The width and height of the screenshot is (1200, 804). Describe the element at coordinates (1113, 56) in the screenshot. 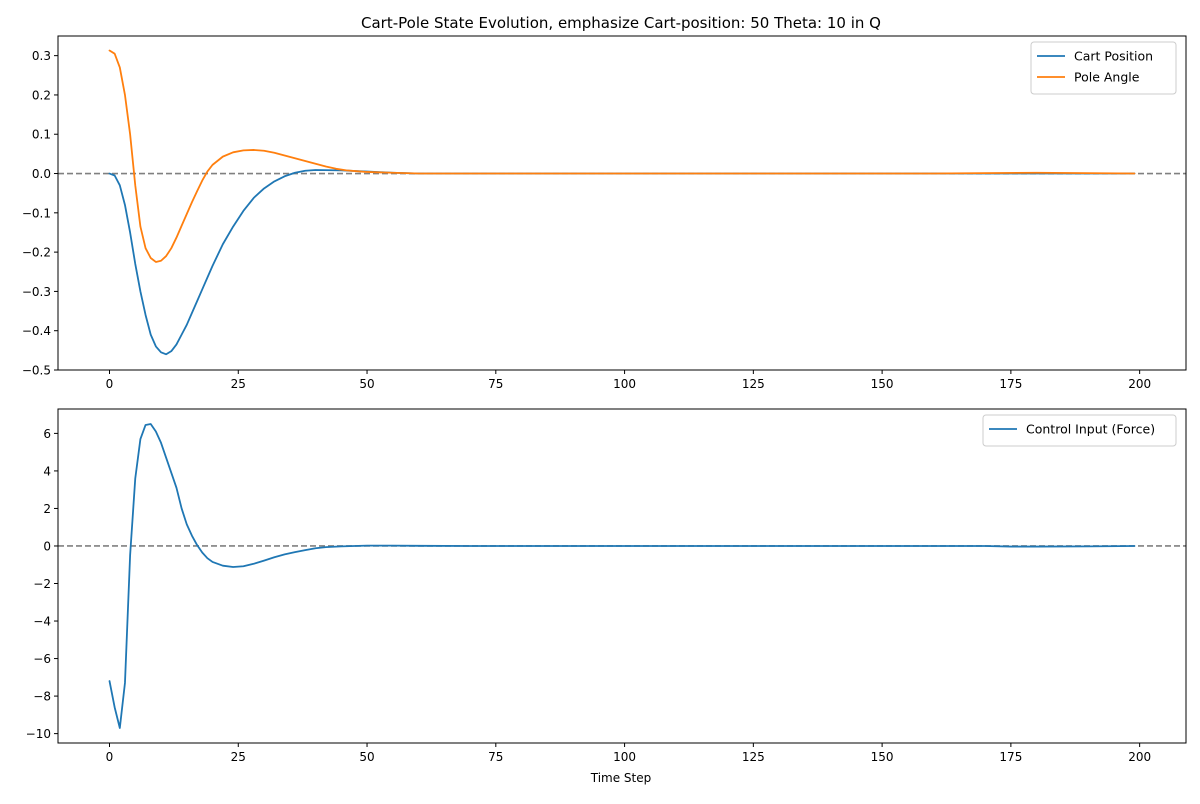

I see `legend-label: Cart Position` at that location.